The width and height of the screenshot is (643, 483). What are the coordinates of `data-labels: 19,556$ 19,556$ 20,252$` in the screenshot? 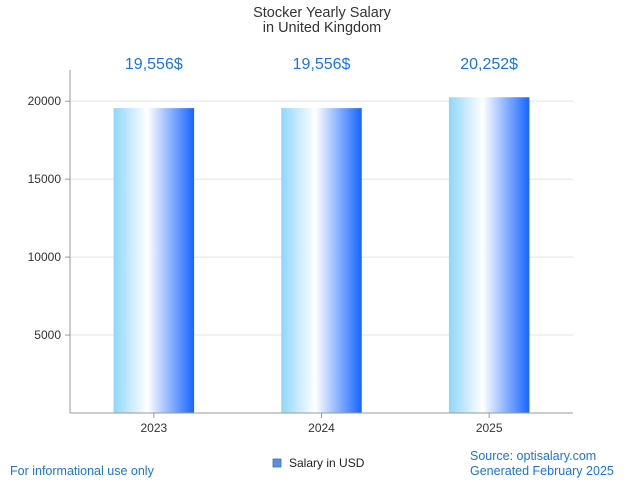 It's located at (321, 64).